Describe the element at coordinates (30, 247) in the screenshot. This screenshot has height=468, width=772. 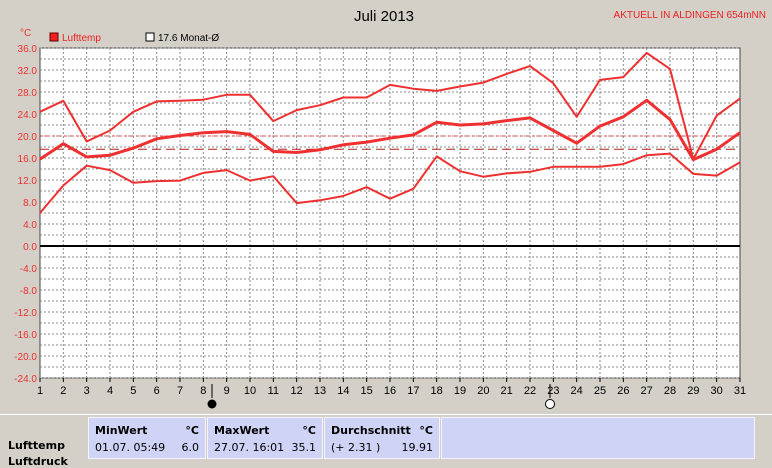
I see `y-tick-label: 0.0` at that location.